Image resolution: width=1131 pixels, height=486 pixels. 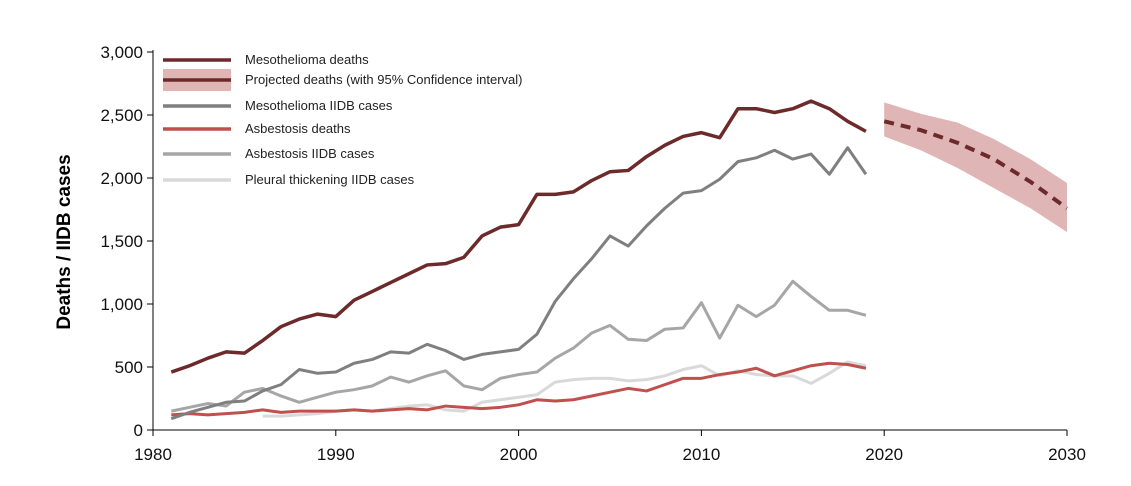 What do you see at coordinates (336, 454) in the screenshot?
I see `x-tick-label: 1990` at bounding box center [336, 454].